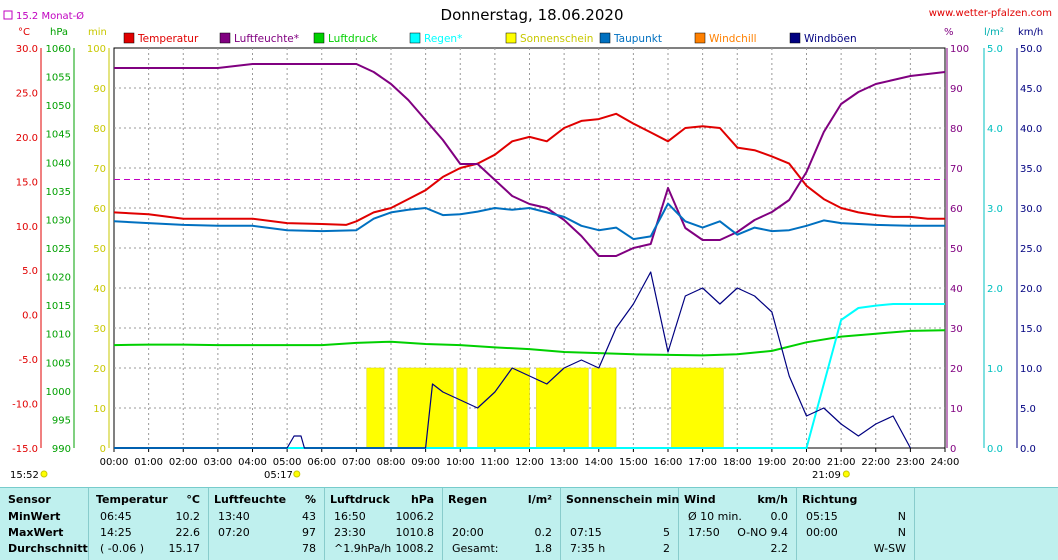 The image size is (1058, 560). Describe the element at coordinates (666, 532) in the screenshot. I see `stats-cell: 5` at that location.